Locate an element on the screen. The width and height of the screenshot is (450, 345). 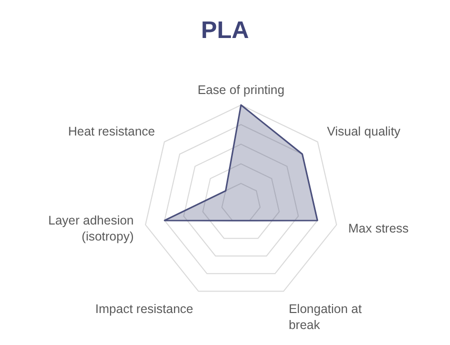
chart-title: PLA is located at coordinates (225, 30).